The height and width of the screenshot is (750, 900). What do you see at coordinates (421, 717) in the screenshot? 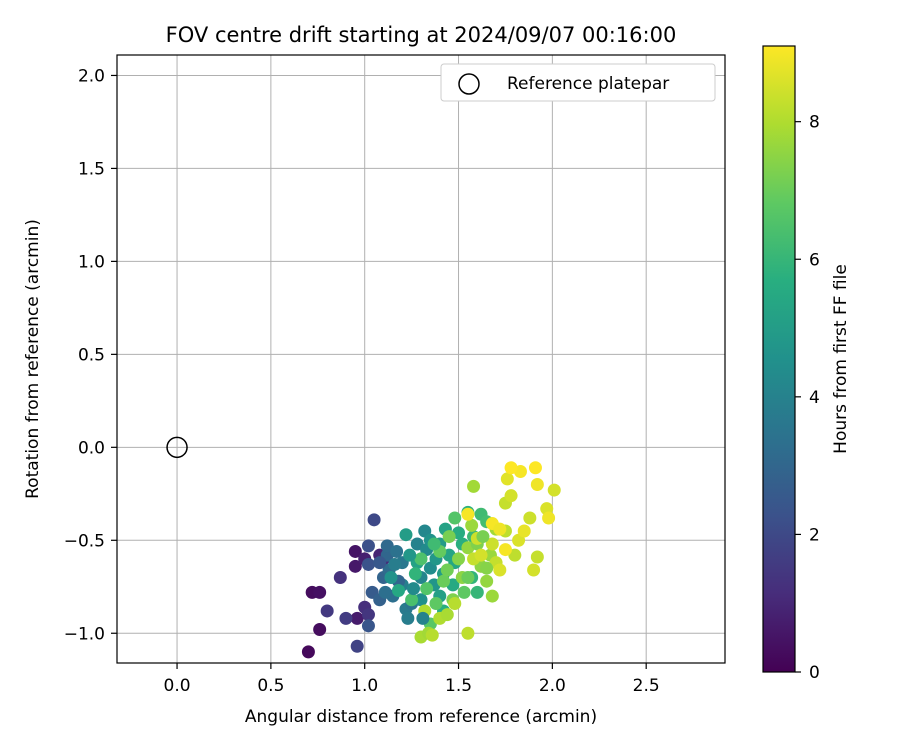
I see `x-axis-label: Angular distance from reference (arcmin)` at bounding box center [421, 717].